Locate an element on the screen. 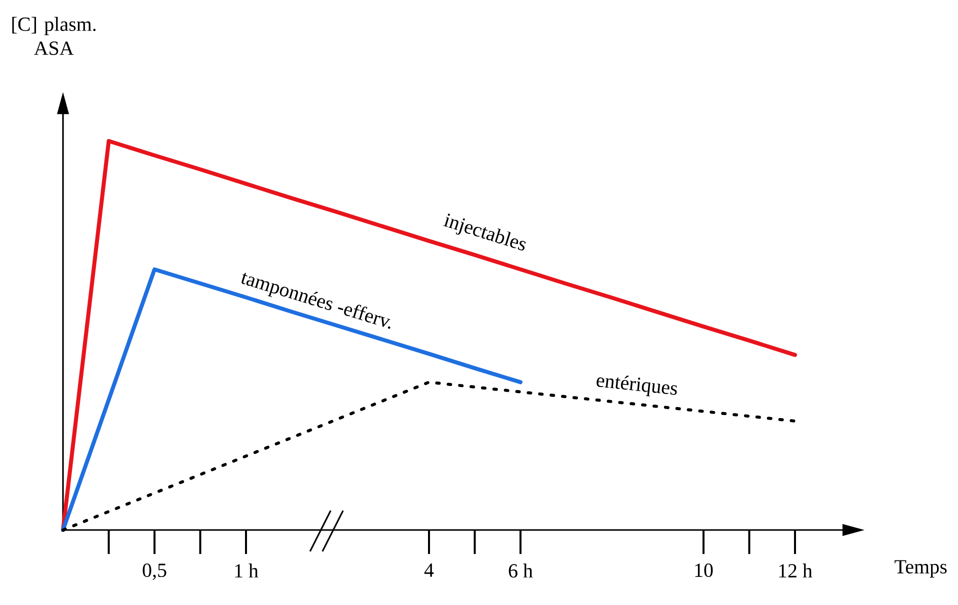  x-tick-label: 1 h is located at coordinates (246, 571).